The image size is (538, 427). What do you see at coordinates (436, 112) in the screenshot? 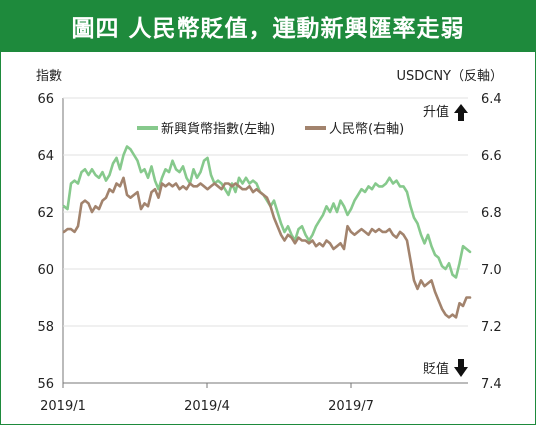
I see `annotation-up-label: 升值` at bounding box center [436, 112].